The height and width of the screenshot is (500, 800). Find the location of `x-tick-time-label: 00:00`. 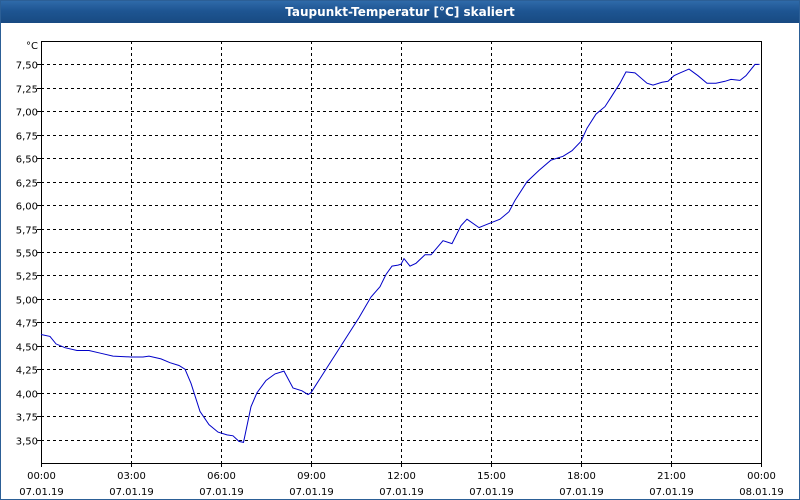

x-tick-time-label: 00:00 is located at coordinates (761, 476).